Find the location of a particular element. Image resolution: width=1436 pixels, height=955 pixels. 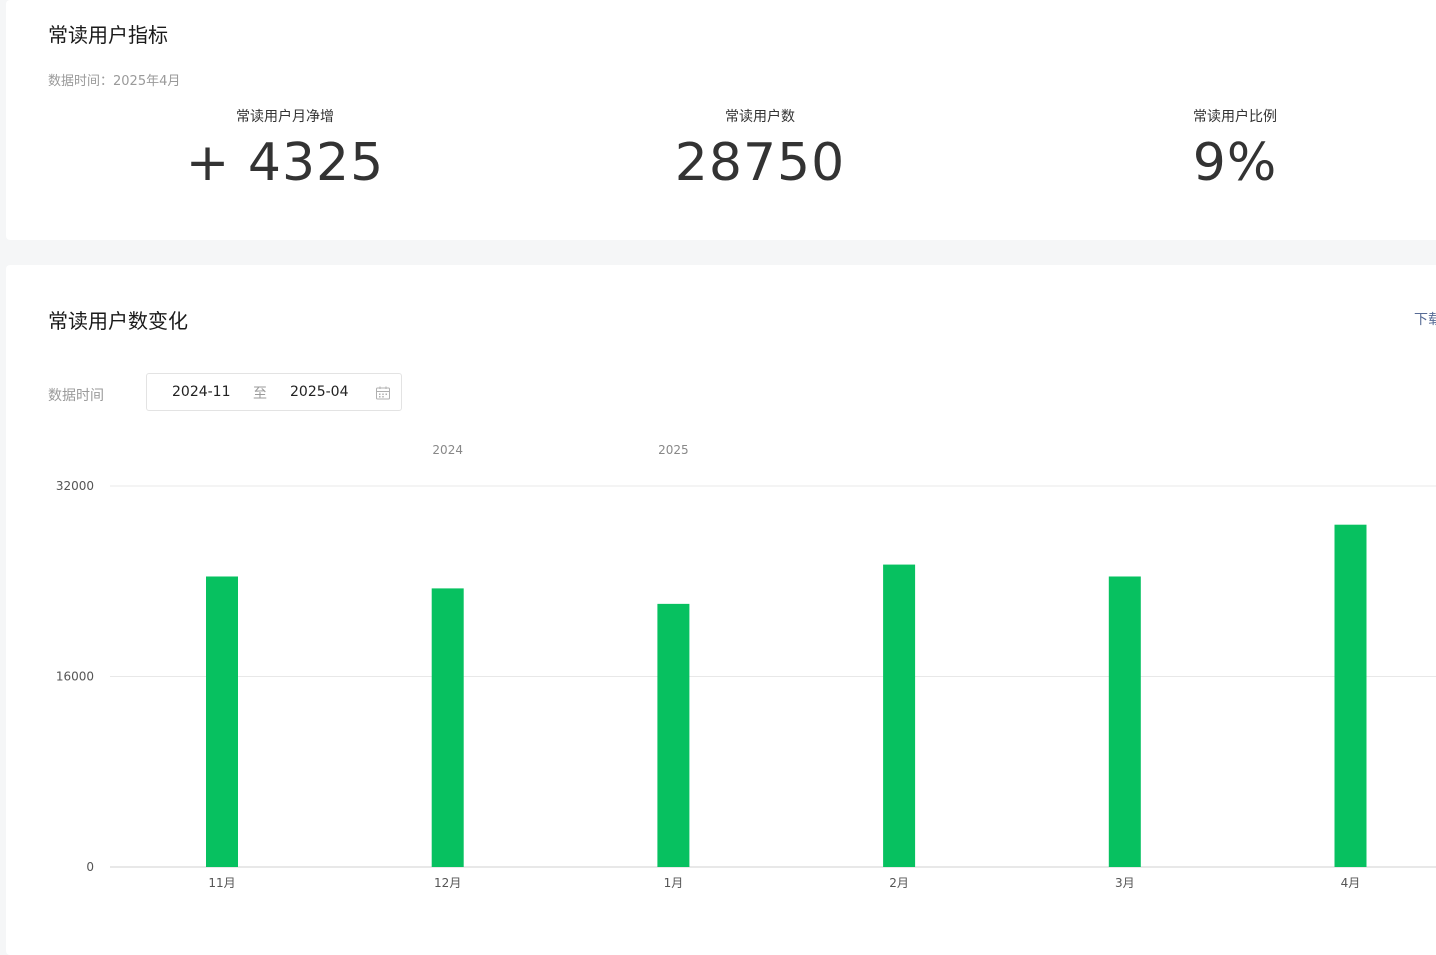

date-range-end: 2025-04 is located at coordinates (319, 392).